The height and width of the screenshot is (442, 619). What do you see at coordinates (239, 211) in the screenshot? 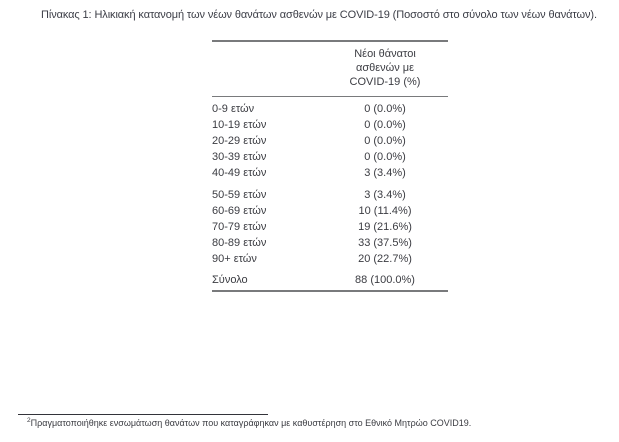
I see `age-group-label: 60-69 ετών` at bounding box center [239, 211].